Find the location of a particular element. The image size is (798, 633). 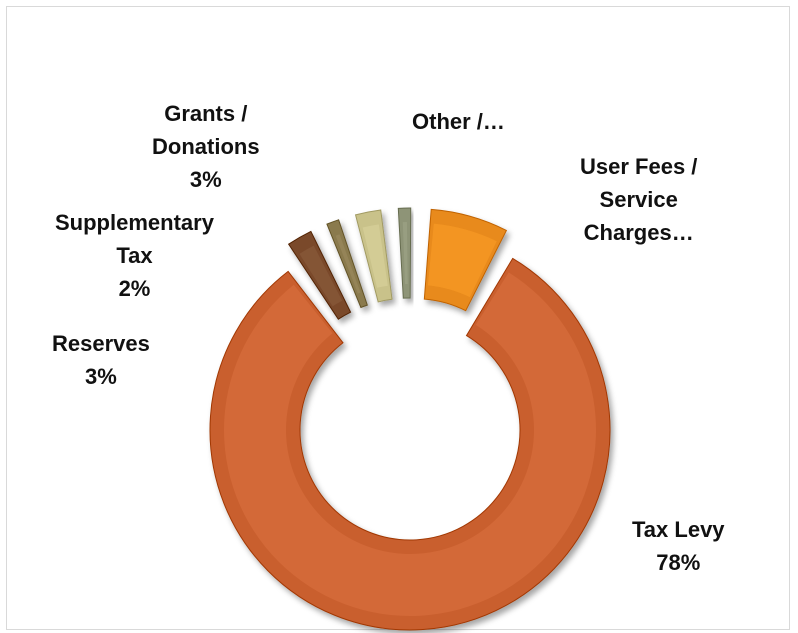

slice-label-value: 2% is located at coordinates (134, 288).